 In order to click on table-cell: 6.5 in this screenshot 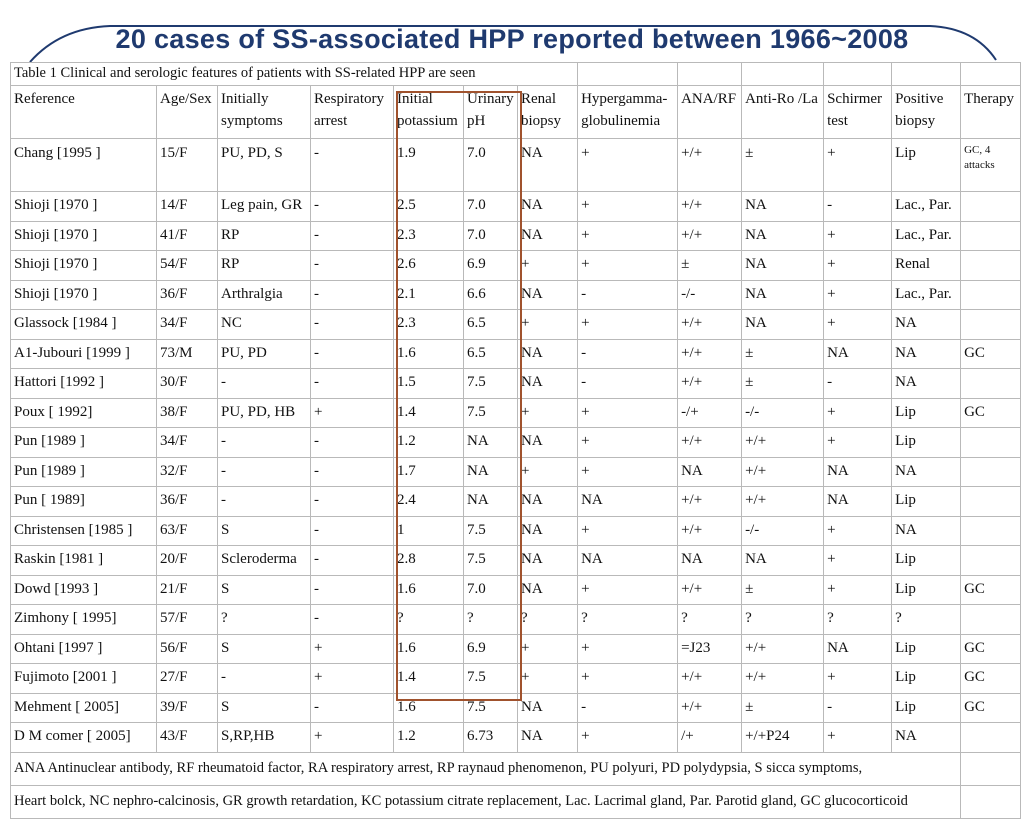, I will do `click(490, 353)`.